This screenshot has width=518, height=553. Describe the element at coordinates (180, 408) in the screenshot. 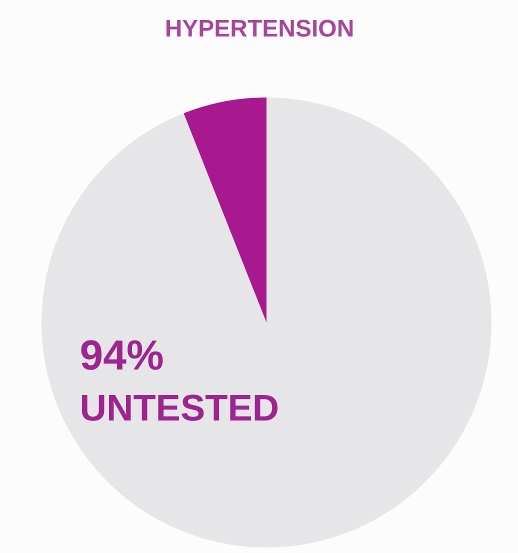

I see `slice-label: UNTESTED` at that location.